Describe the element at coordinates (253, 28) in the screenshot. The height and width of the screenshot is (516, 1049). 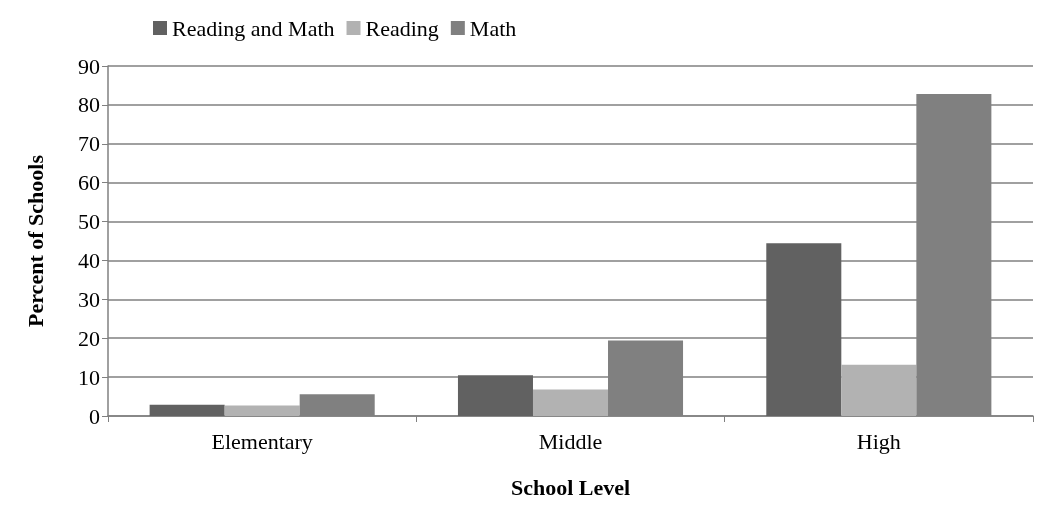
I see `legend-label: Reading and Math` at that location.